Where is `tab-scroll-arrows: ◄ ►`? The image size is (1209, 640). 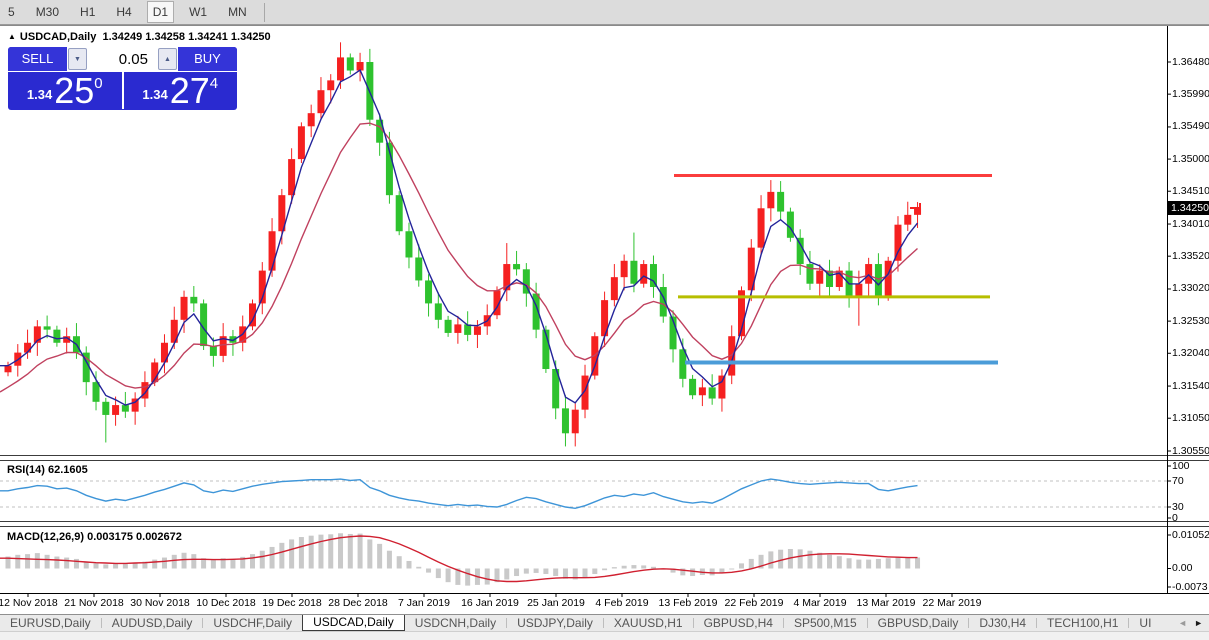
tab-scroll-arrows: ◄ ► is located at coordinates (1190, 623).